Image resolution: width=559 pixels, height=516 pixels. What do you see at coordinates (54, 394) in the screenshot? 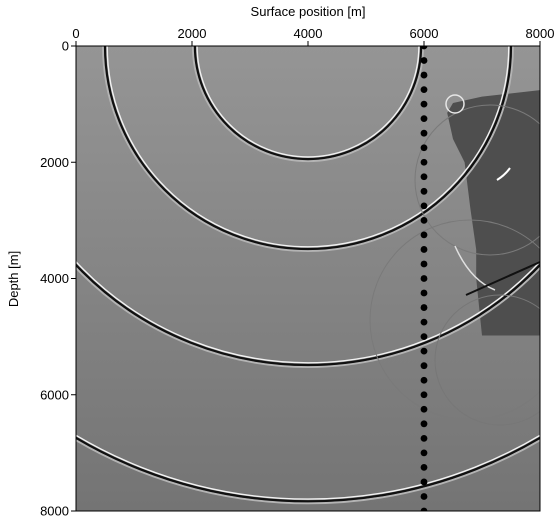
I see `y-tick-label: 6000` at bounding box center [54, 394].